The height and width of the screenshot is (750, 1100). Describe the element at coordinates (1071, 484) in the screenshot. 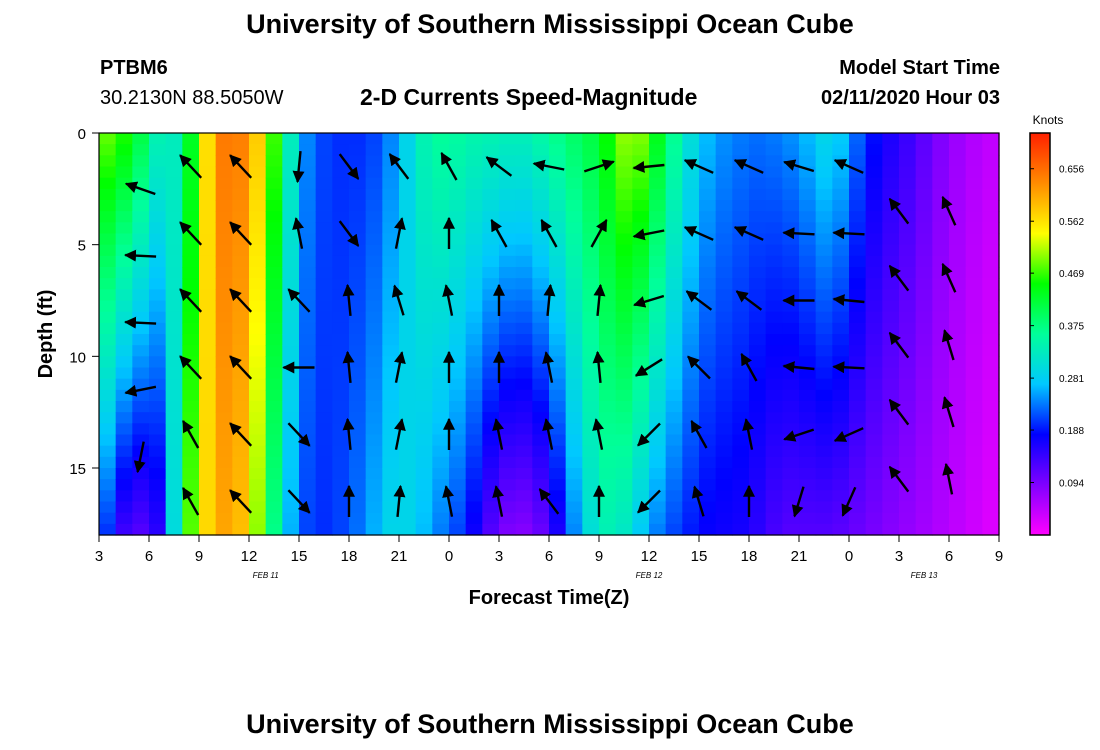

I see `colorbar-tick-label: 0.094` at that location.